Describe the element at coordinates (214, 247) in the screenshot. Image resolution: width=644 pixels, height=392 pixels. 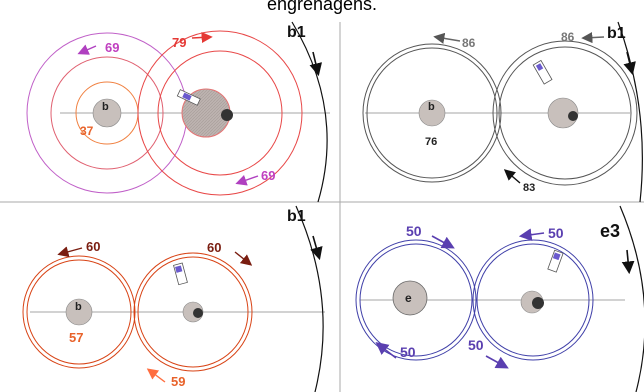
I see `label-60-right: 60` at that location.